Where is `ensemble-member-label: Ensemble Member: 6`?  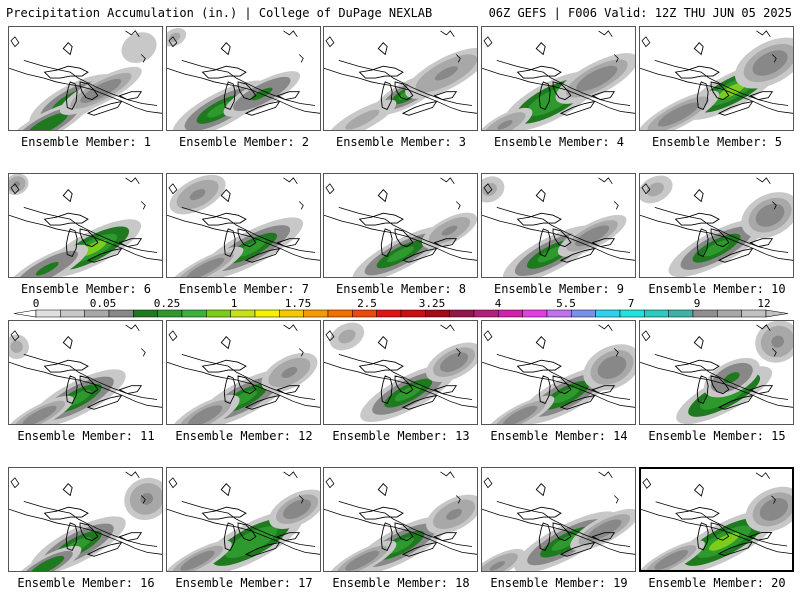 ensemble-member-label: Ensemble Member: 6 is located at coordinates (86, 289).